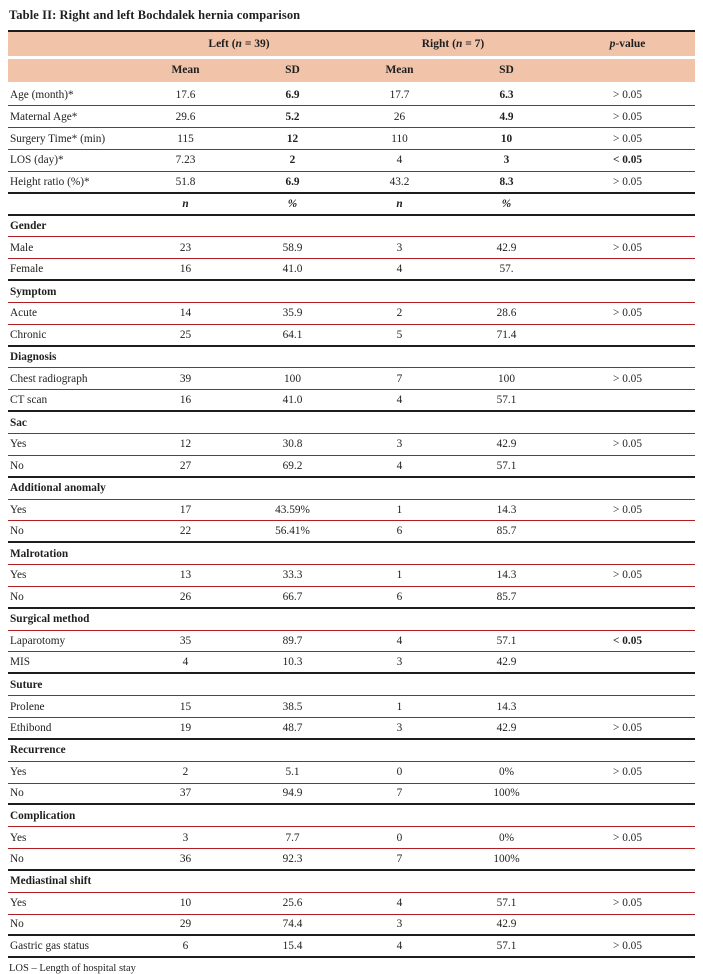 The width and height of the screenshot is (703, 974). Describe the element at coordinates (185, 378) in the screenshot. I see `cell-value: 39` at that location.